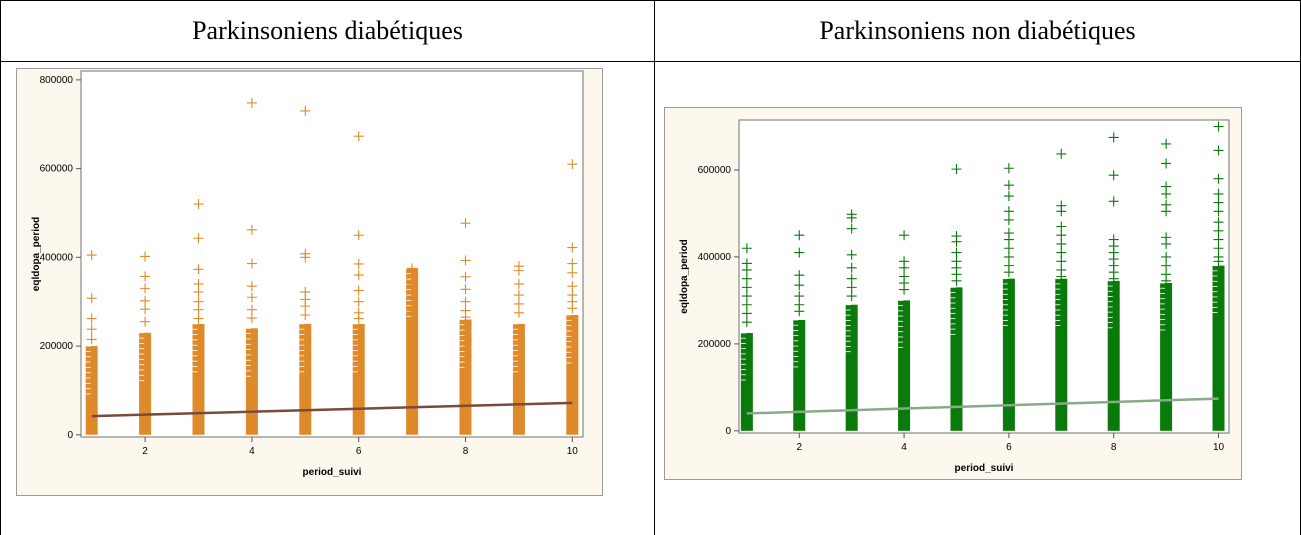 The width and height of the screenshot is (1301, 535). What do you see at coordinates (977, 30) in the screenshot?
I see `header-non-diabetic: Parkinsoniens non diabétiques` at bounding box center [977, 30].